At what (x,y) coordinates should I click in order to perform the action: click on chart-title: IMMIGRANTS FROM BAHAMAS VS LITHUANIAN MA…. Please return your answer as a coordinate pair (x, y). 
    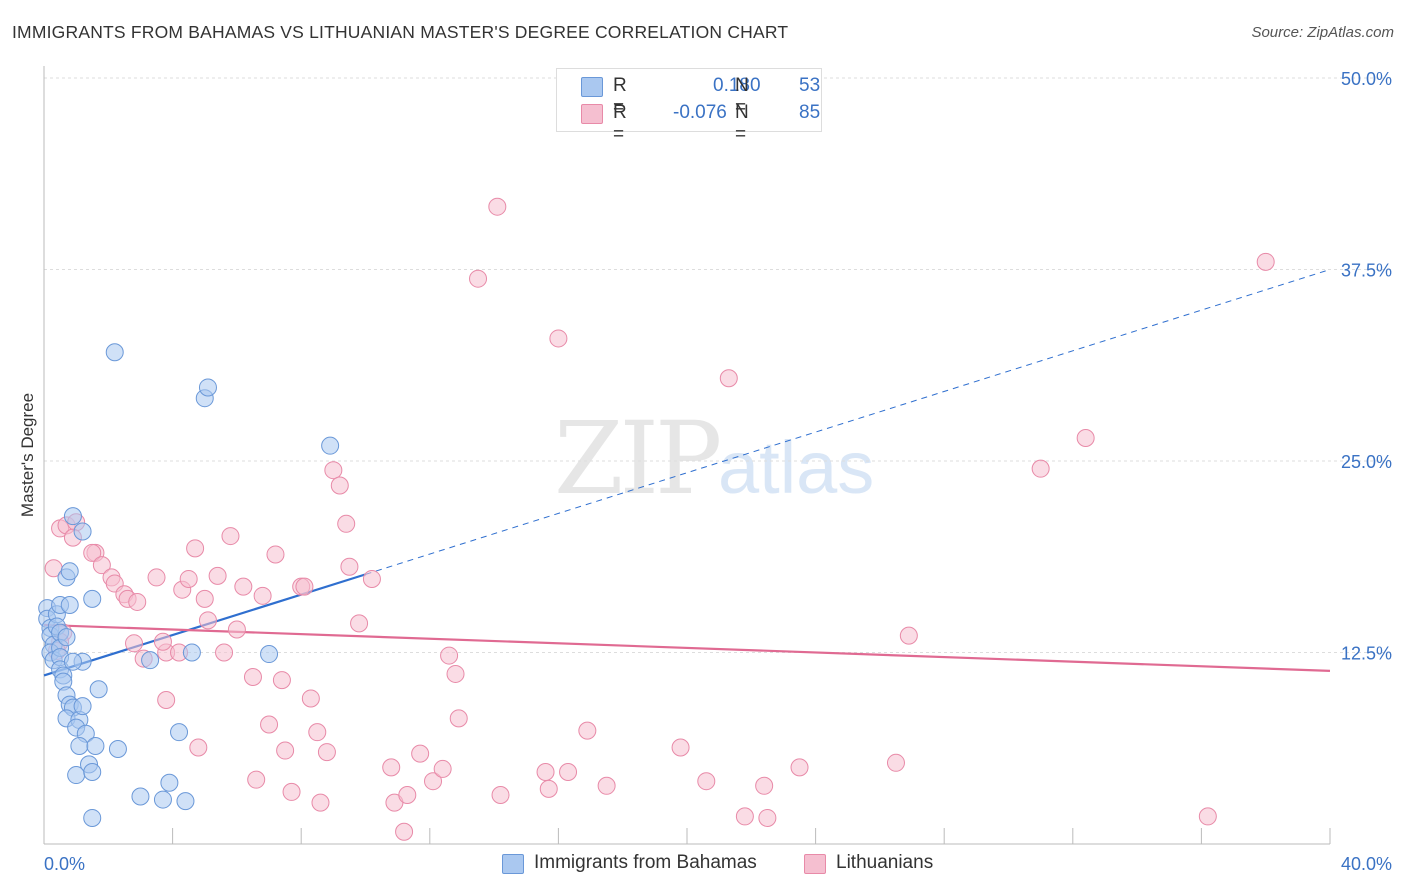
    Looking at the image, I should click on (400, 32).